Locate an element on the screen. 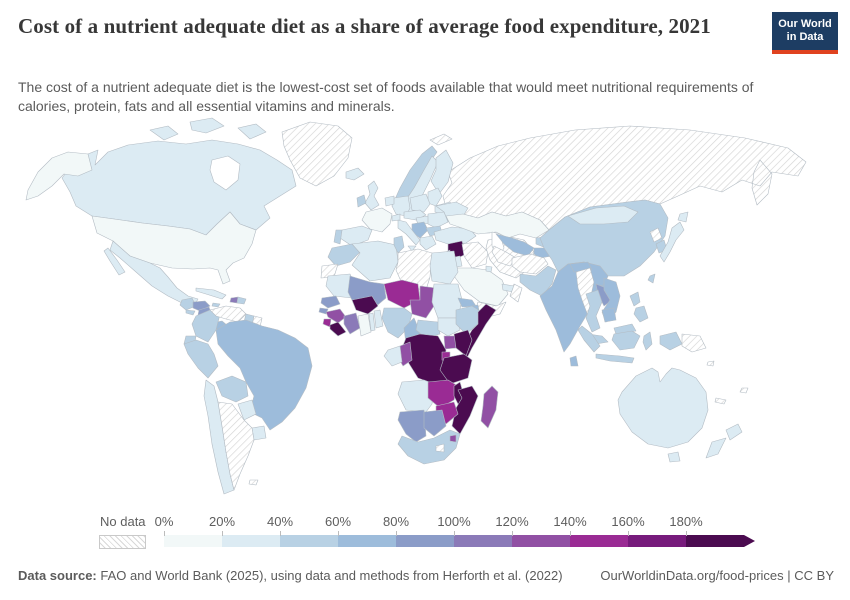  country-indonesia-sumatra is located at coordinates (589, 339).